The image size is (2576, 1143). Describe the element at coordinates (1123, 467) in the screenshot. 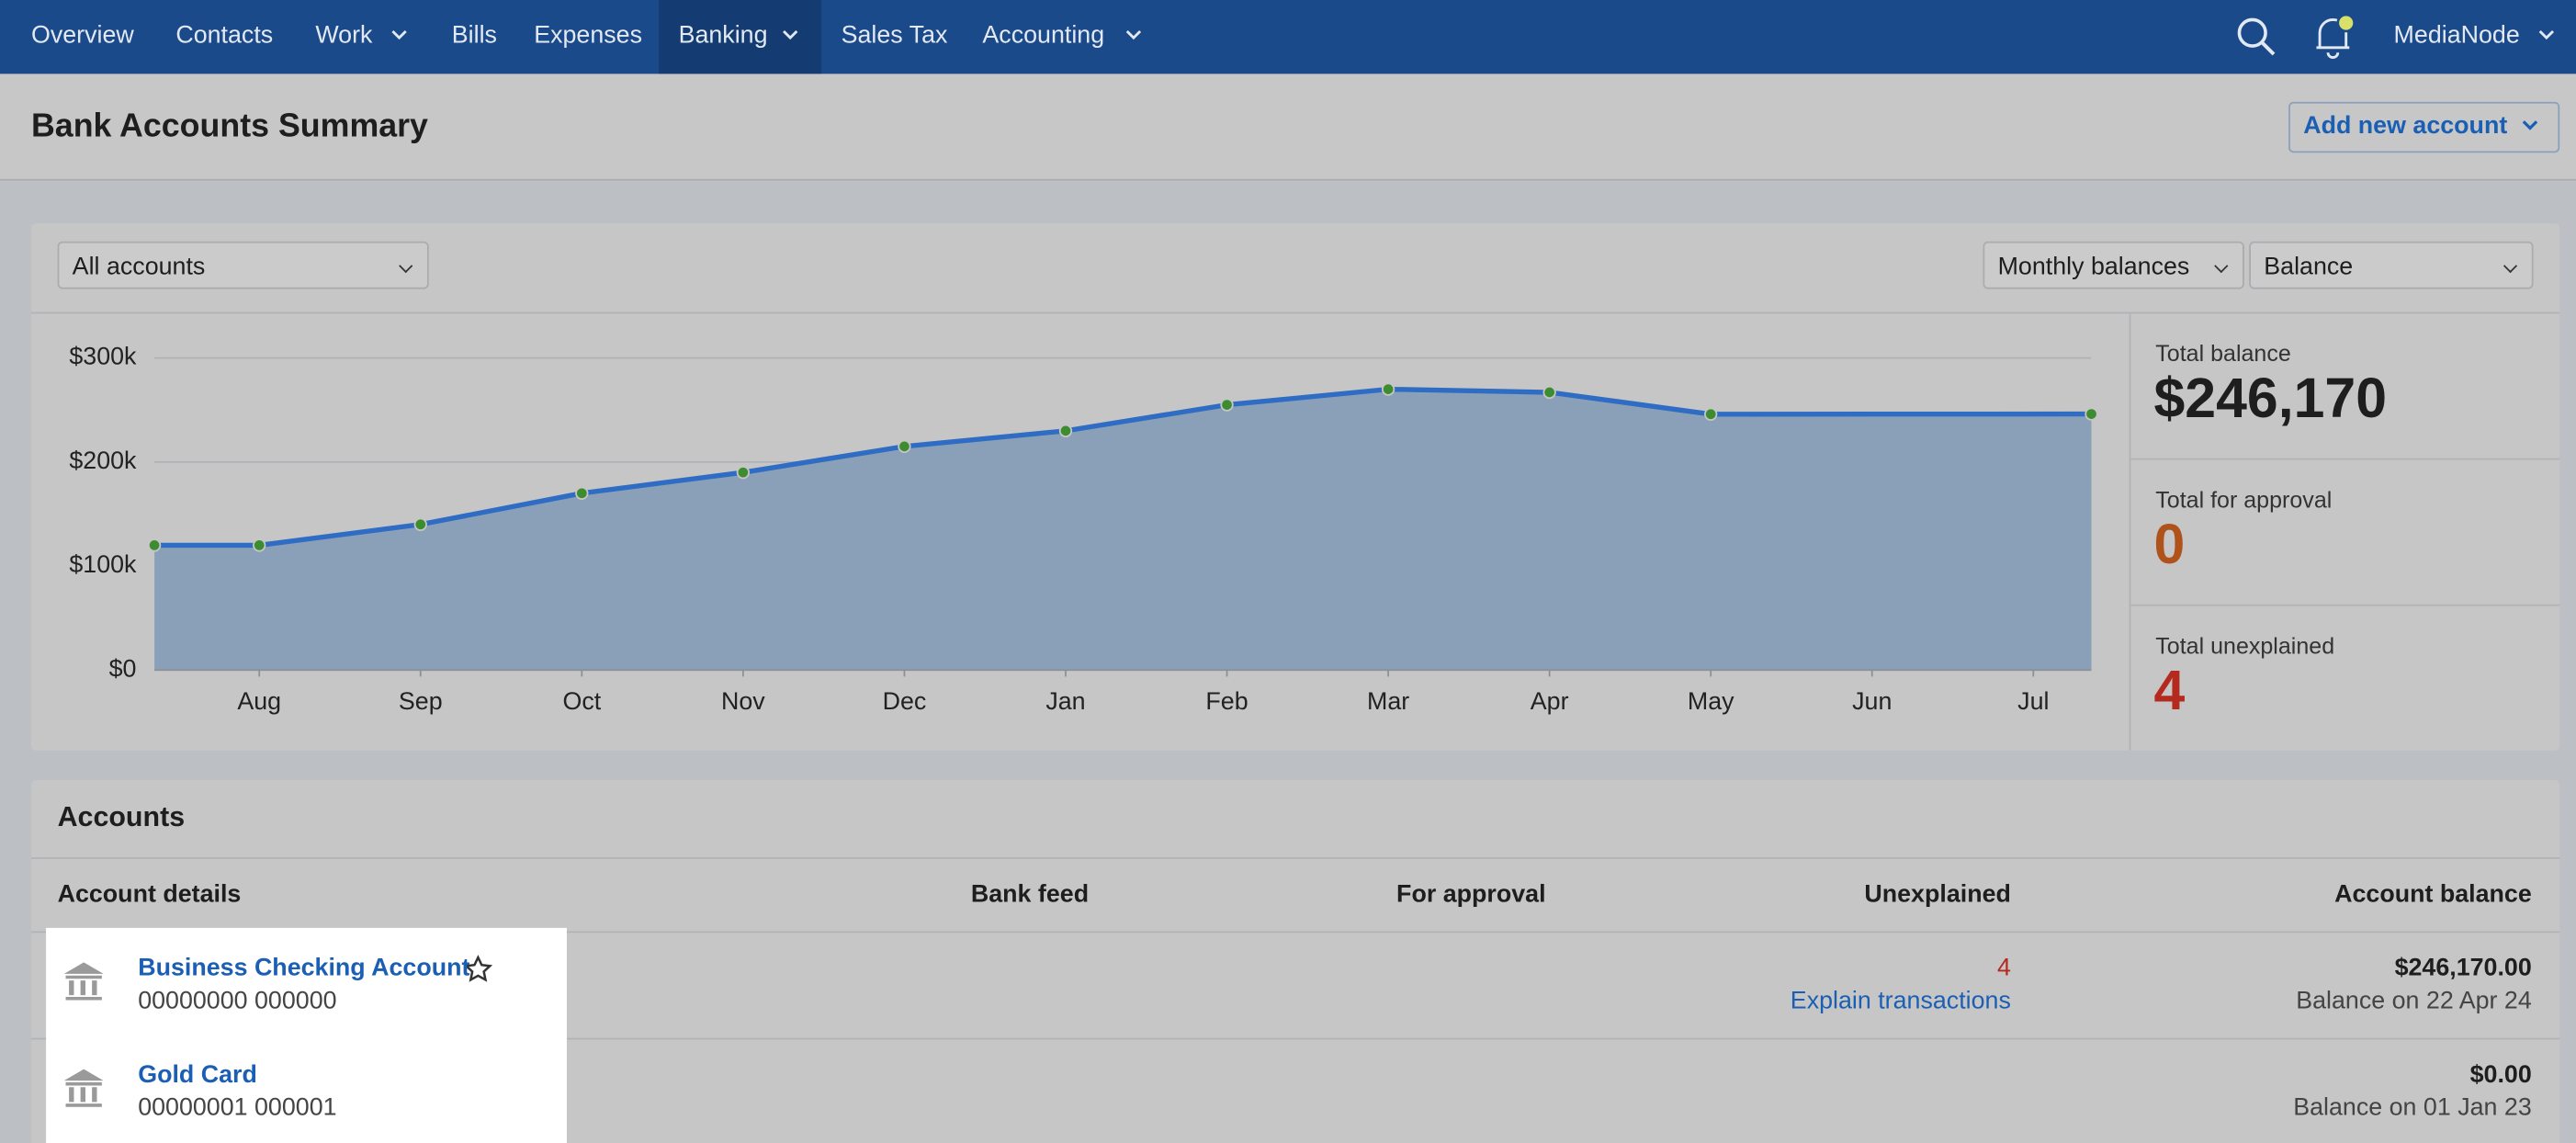

I see `line` at that location.